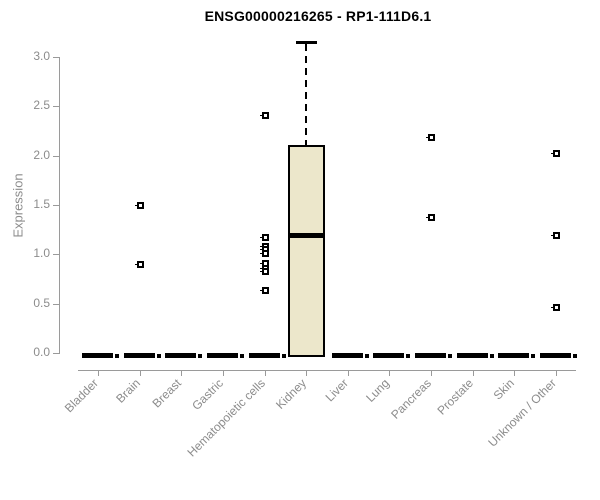 This screenshot has width=600, height=500. What do you see at coordinates (41, 105) in the screenshot?
I see `y-tick-label: 2.5` at bounding box center [41, 105].